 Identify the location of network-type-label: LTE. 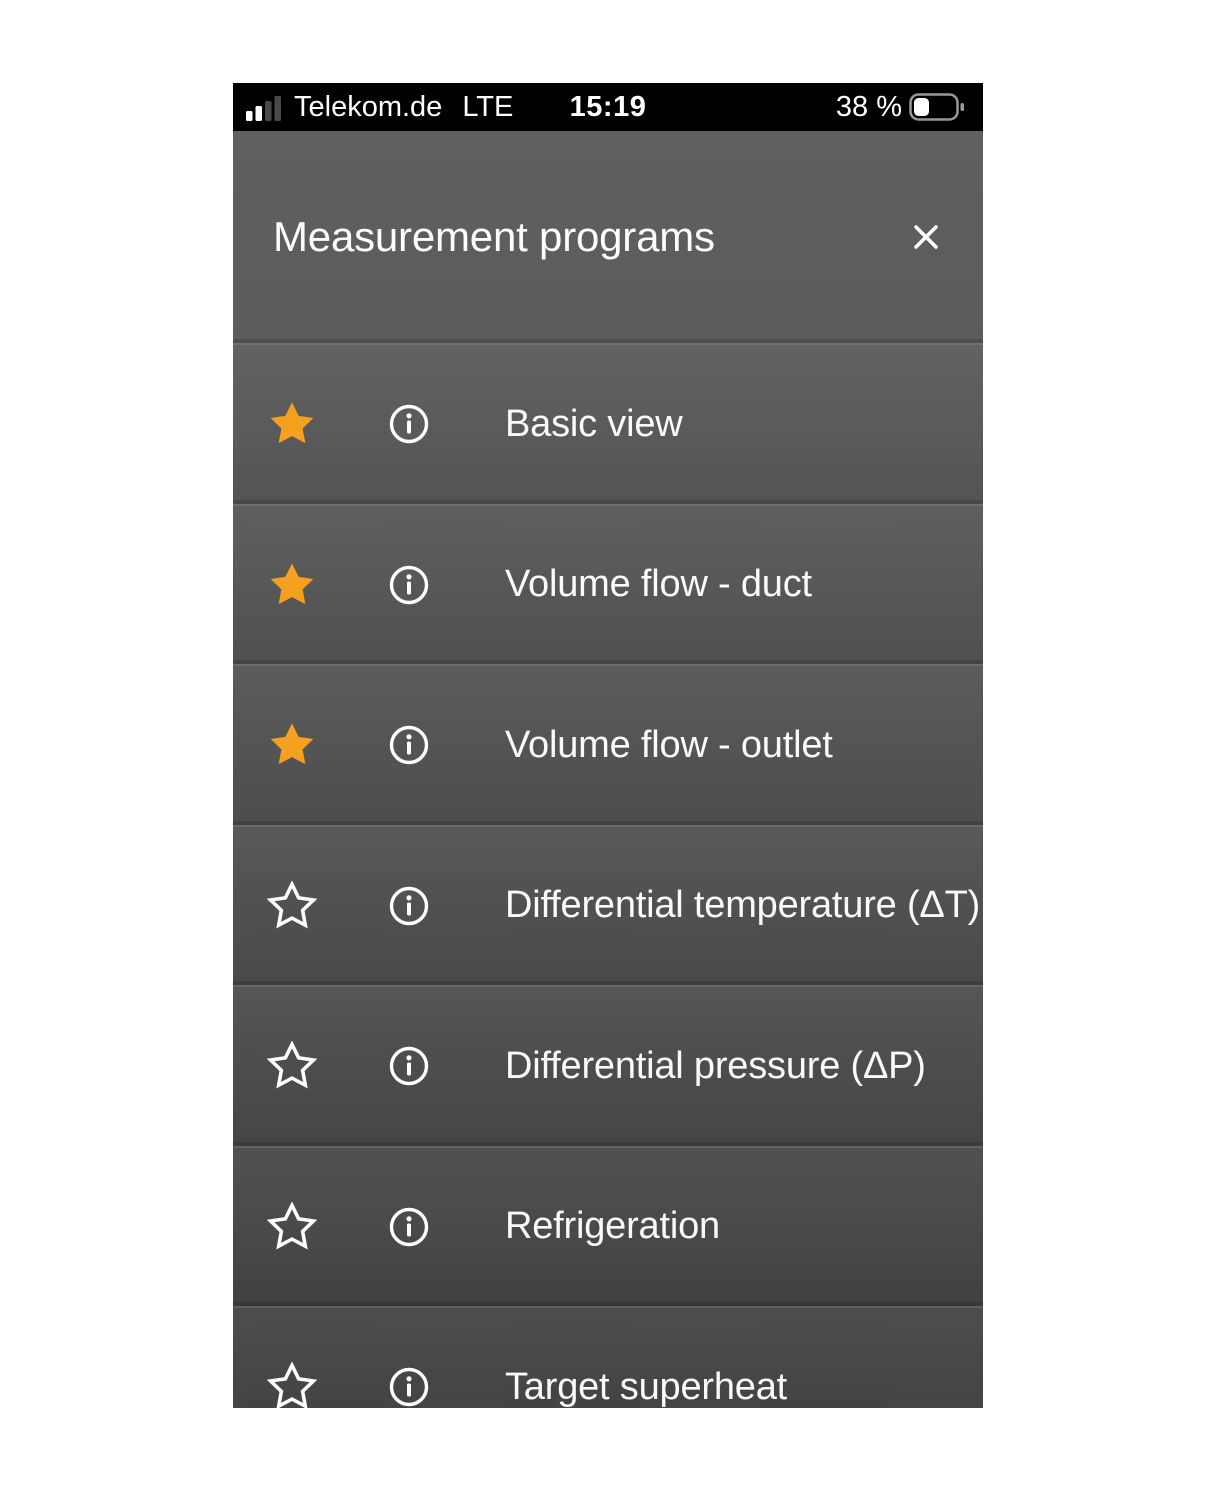
(488, 106).